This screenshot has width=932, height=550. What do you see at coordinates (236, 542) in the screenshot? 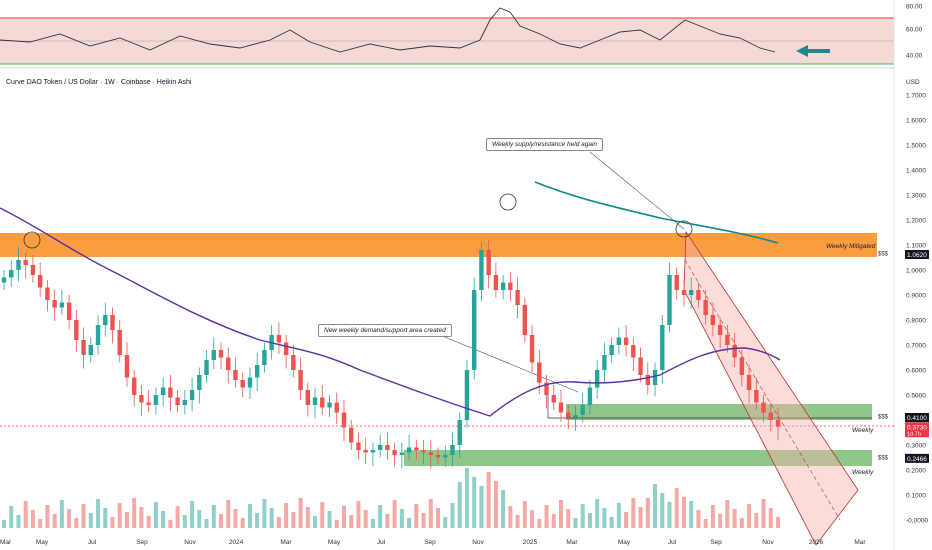
I see `x-tick-label: 2024` at bounding box center [236, 542].